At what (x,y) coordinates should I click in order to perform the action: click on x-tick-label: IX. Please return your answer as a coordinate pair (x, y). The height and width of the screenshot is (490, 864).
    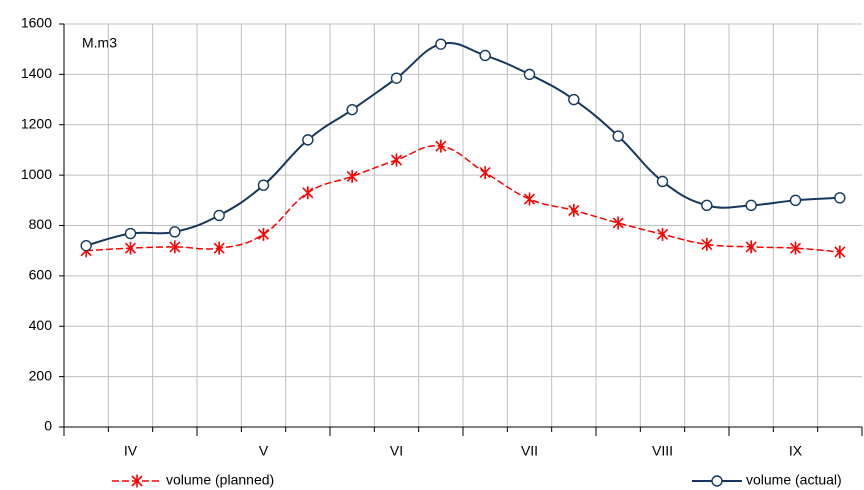
    Looking at the image, I should click on (796, 451).